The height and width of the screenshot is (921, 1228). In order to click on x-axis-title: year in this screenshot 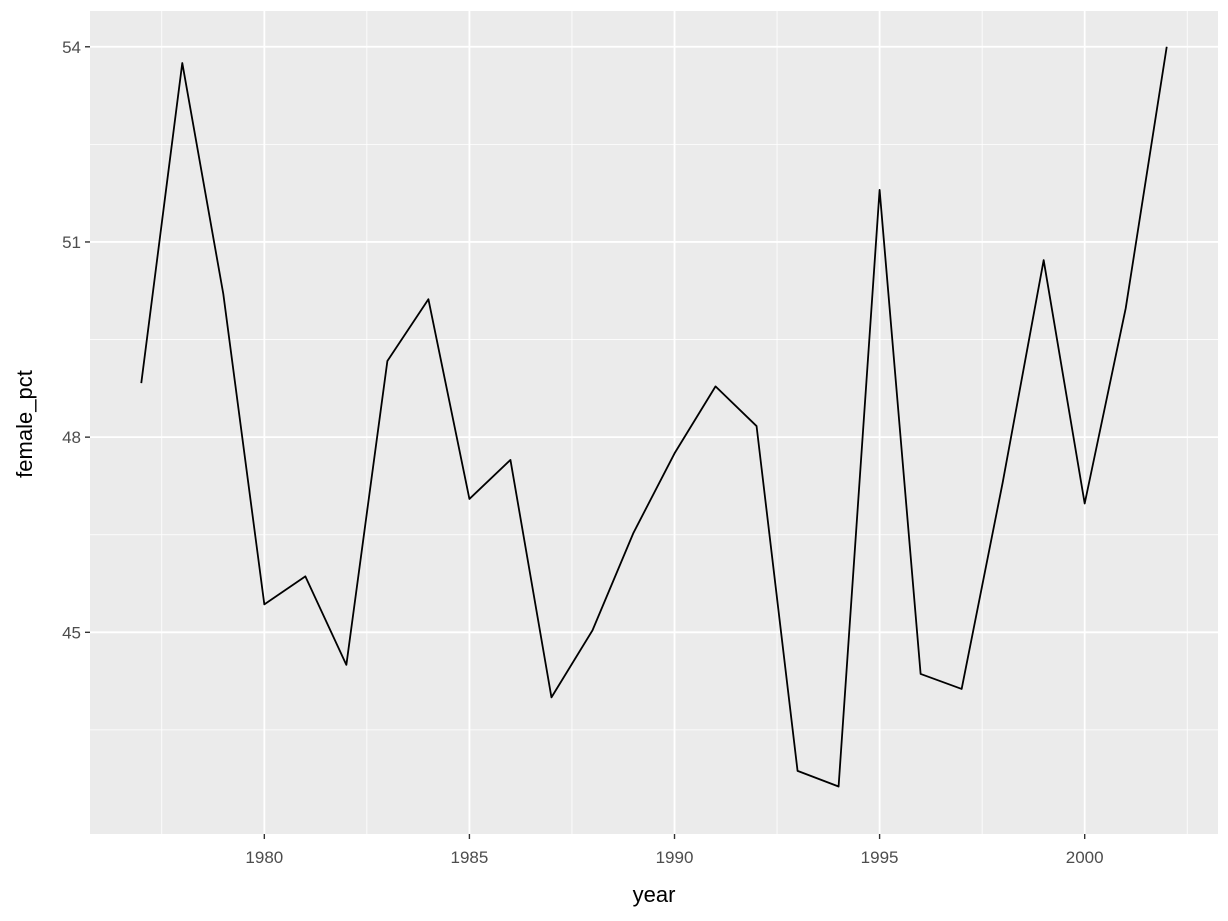, I will do `click(654, 894)`.